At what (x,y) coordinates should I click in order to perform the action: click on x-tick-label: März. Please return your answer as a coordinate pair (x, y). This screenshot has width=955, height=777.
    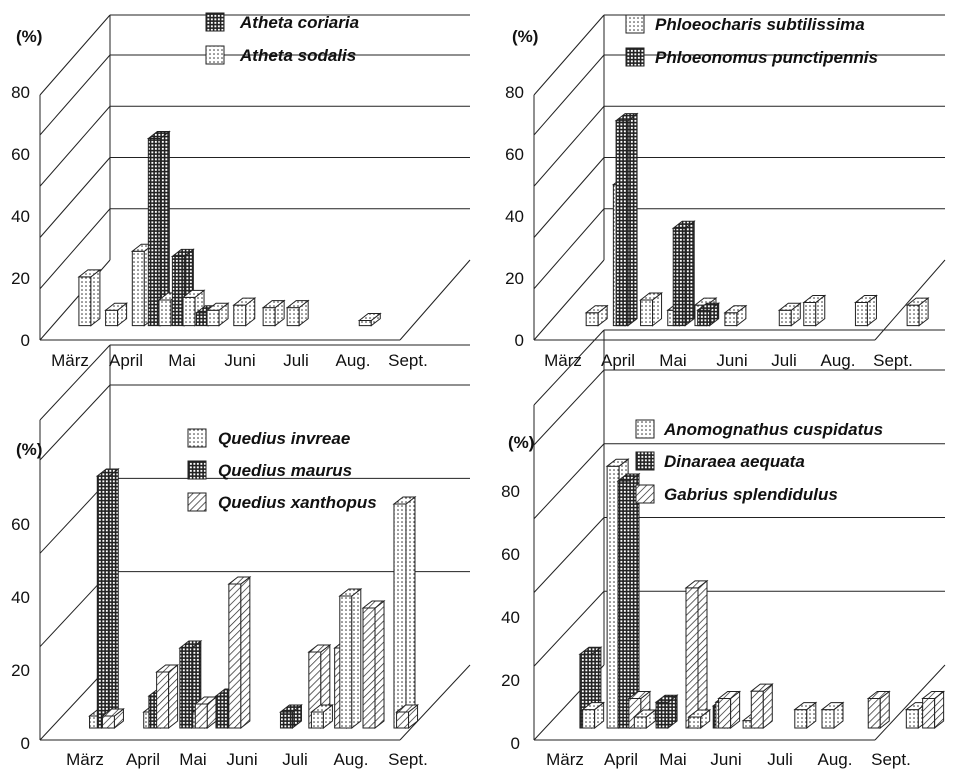
    Looking at the image, I should click on (70, 360).